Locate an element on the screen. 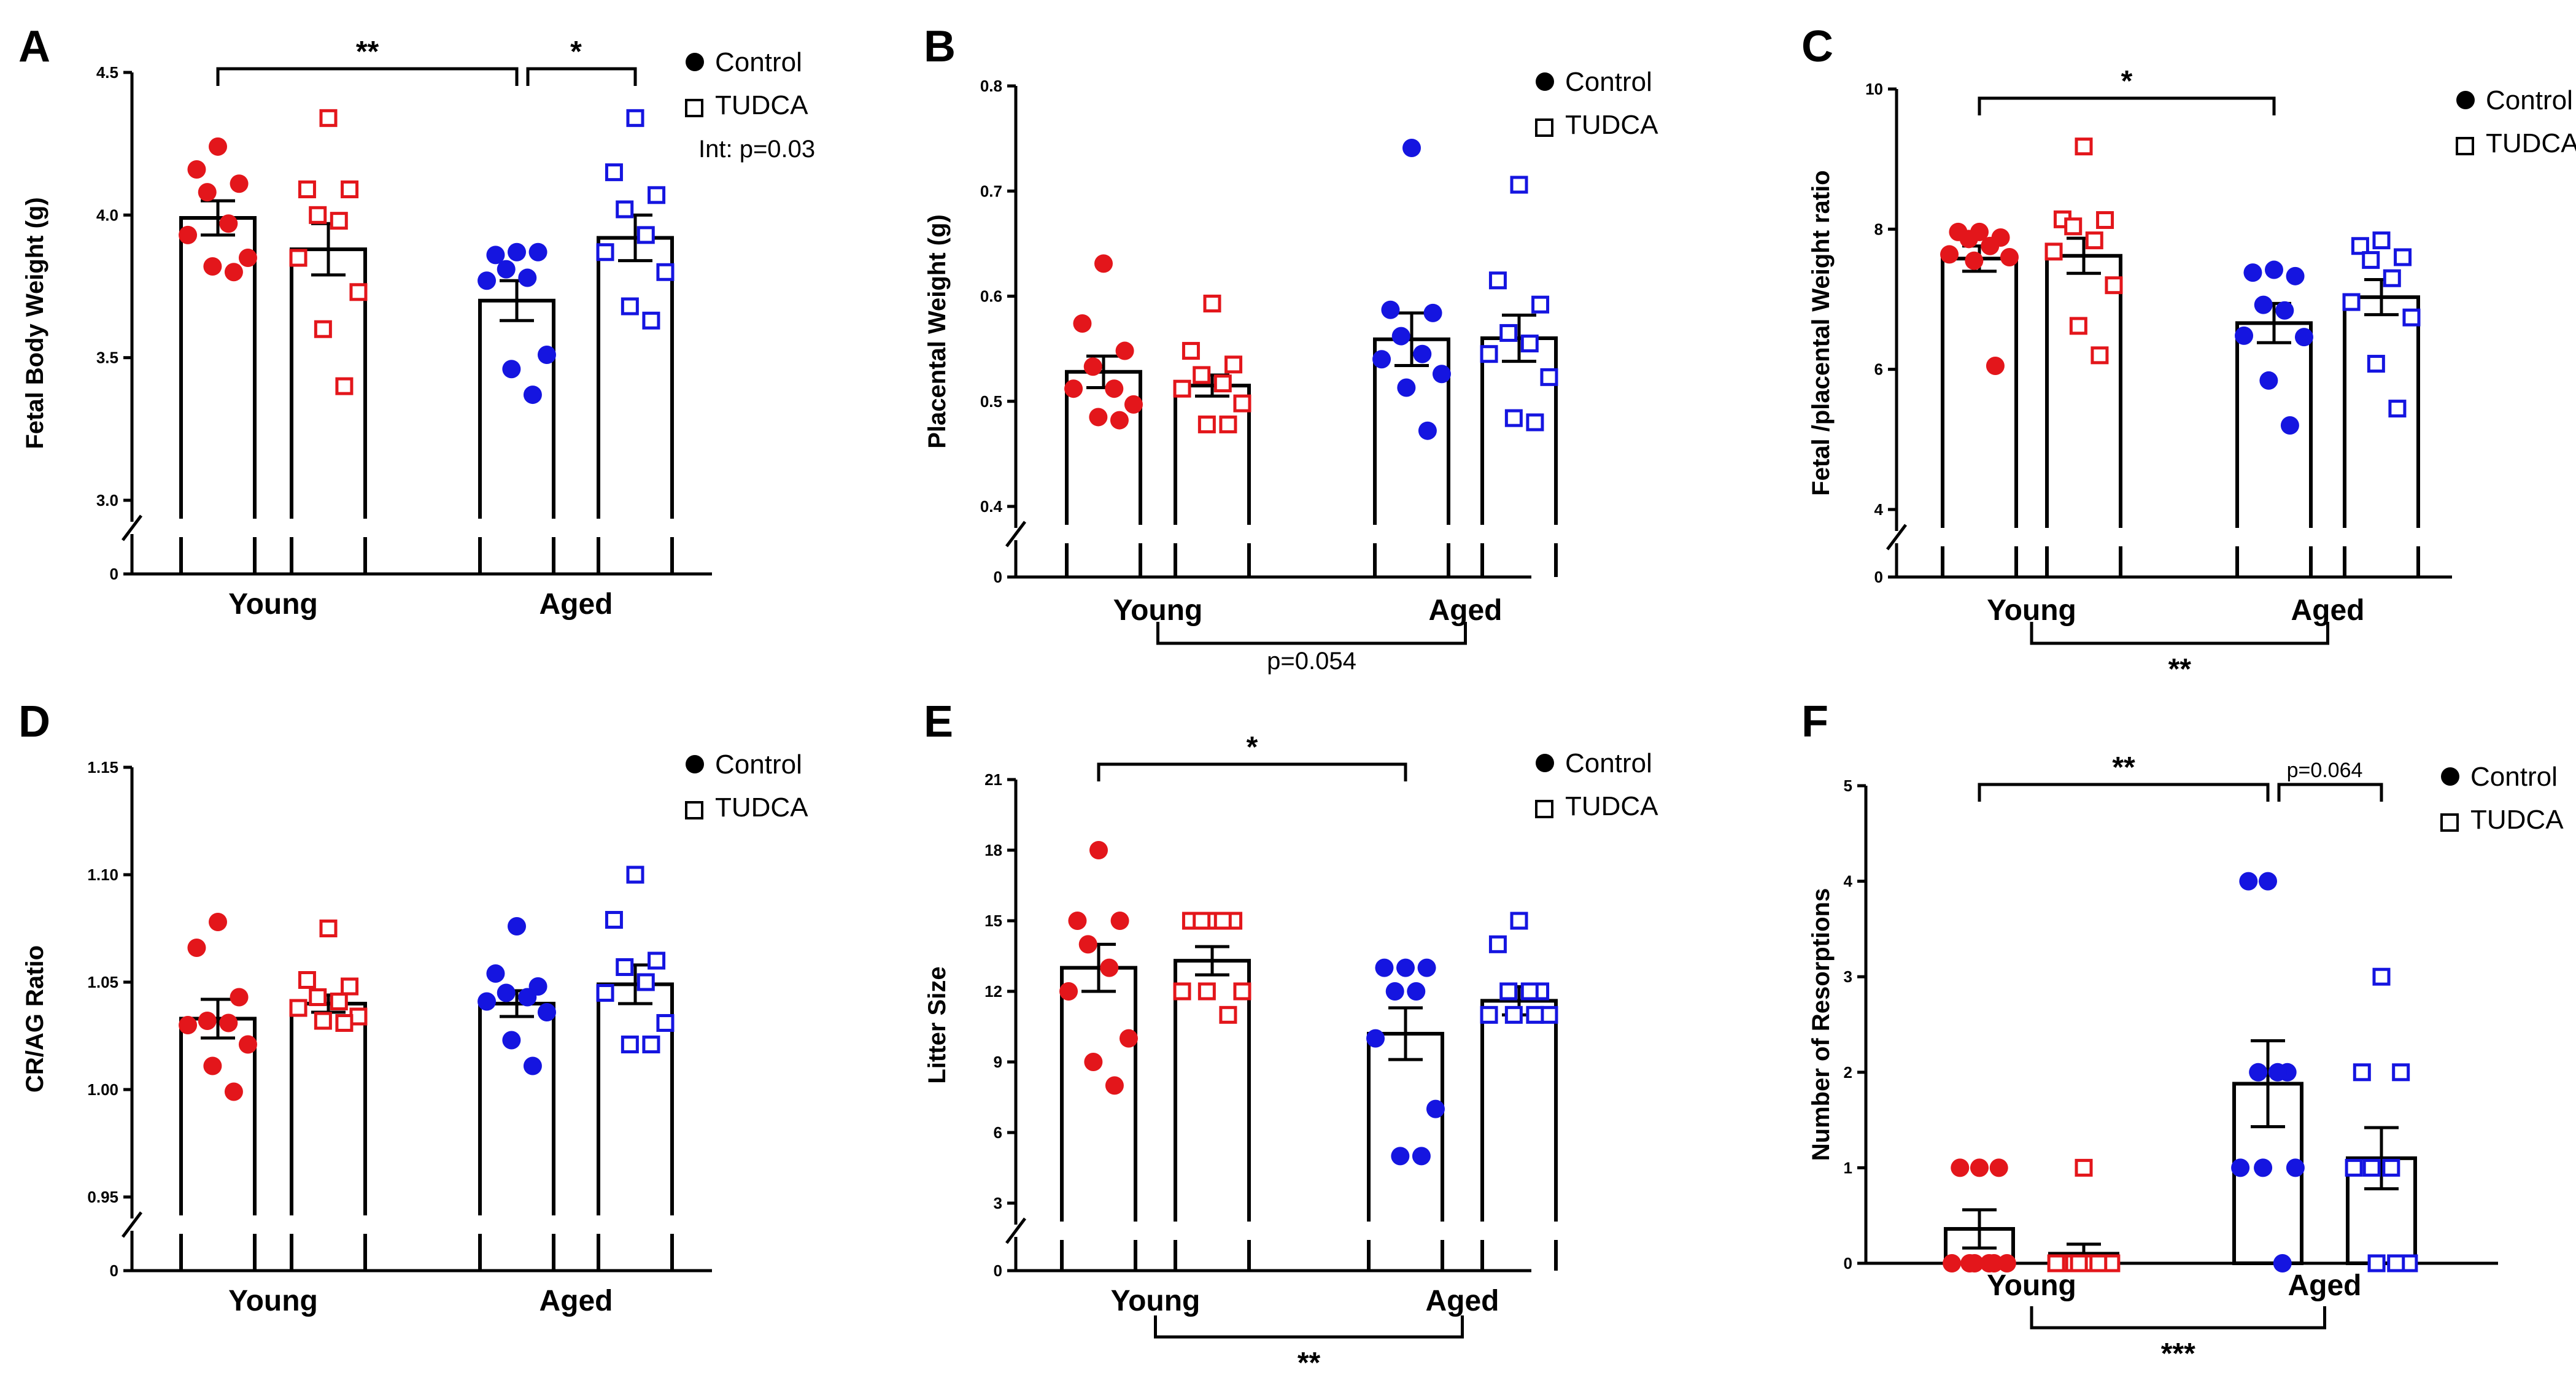 The image size is (2576, 1375). significance-label: p=0.054 is located at coordinates (1311, 661).